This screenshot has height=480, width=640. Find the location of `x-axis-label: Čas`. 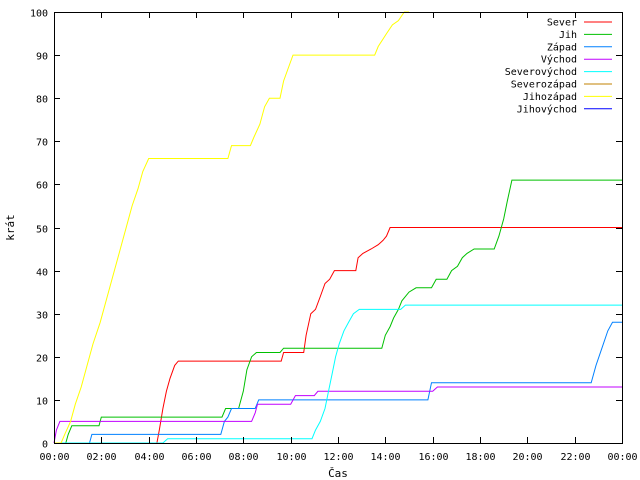

x-axis-label: Čas is located at coordinates (338, 473).